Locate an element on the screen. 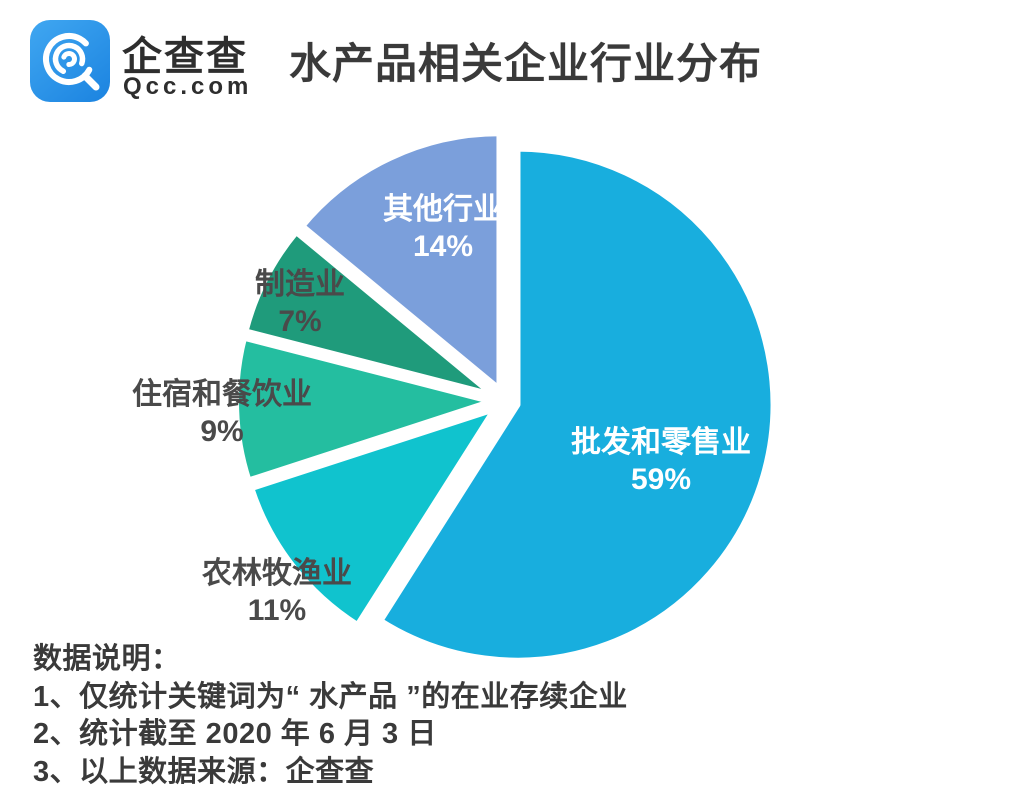 The width and height of the screenshot is (1024, 798). slice-percent: 11% is located at coordinates (277, 610).